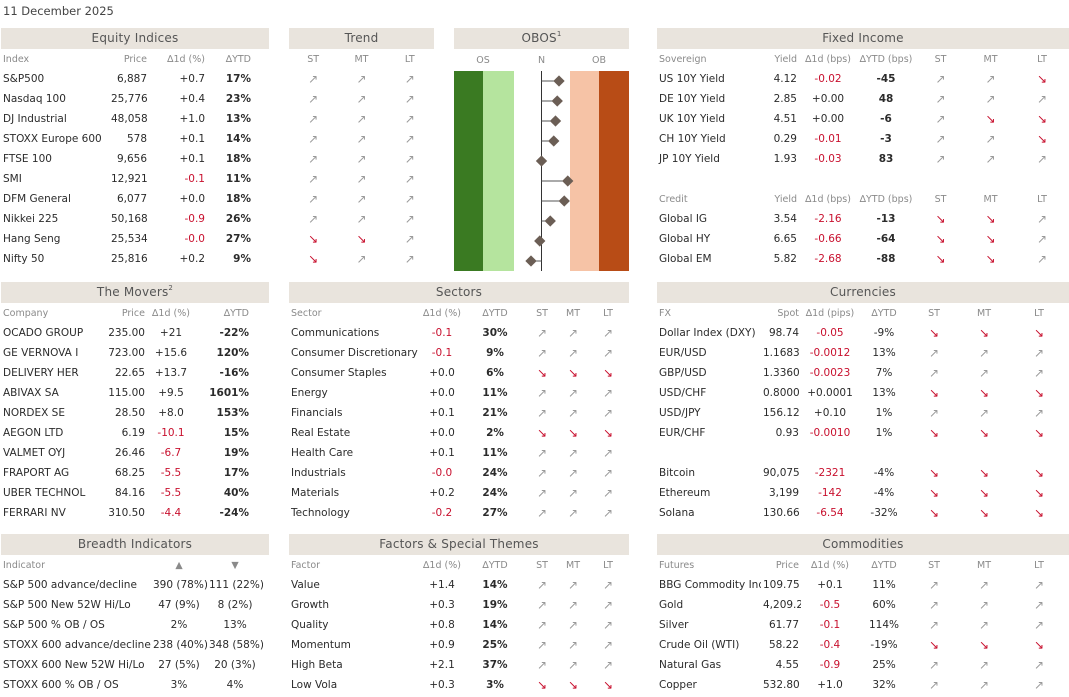 The height and width of the screenshot is (697, 1069). I want to click on column-header: Price, so click(133, 313).